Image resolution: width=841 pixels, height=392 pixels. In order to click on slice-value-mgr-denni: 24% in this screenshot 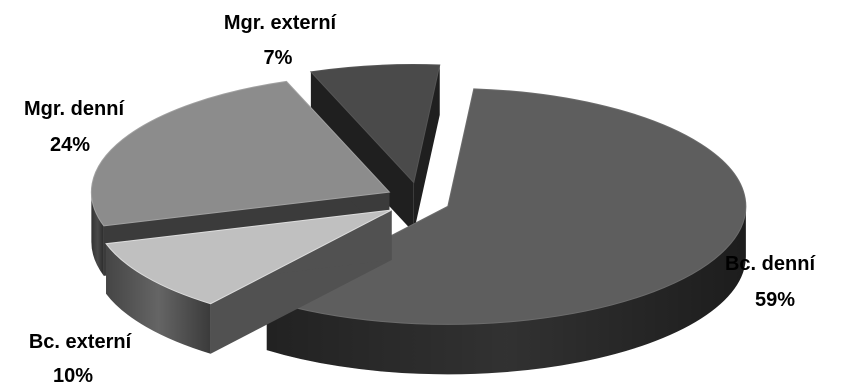, I will do `click(70, 145)`.